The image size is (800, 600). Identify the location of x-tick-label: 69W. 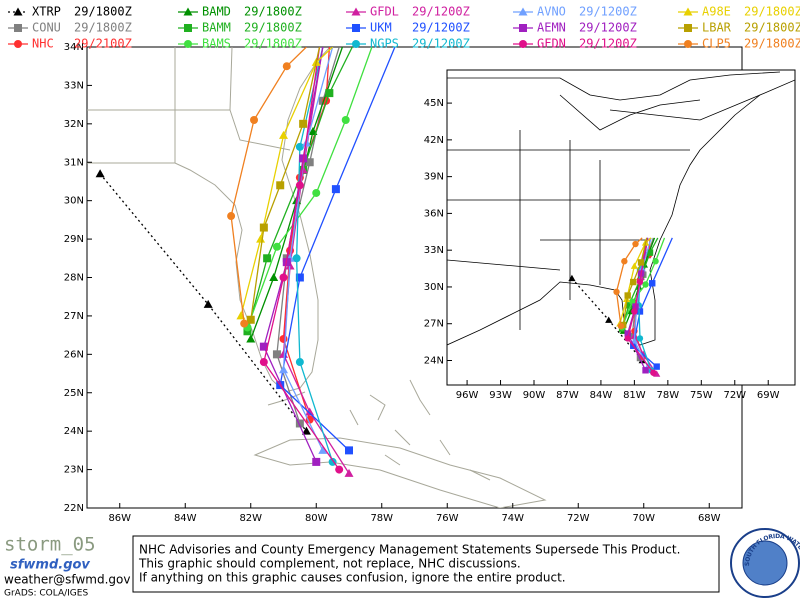
(768, 395).